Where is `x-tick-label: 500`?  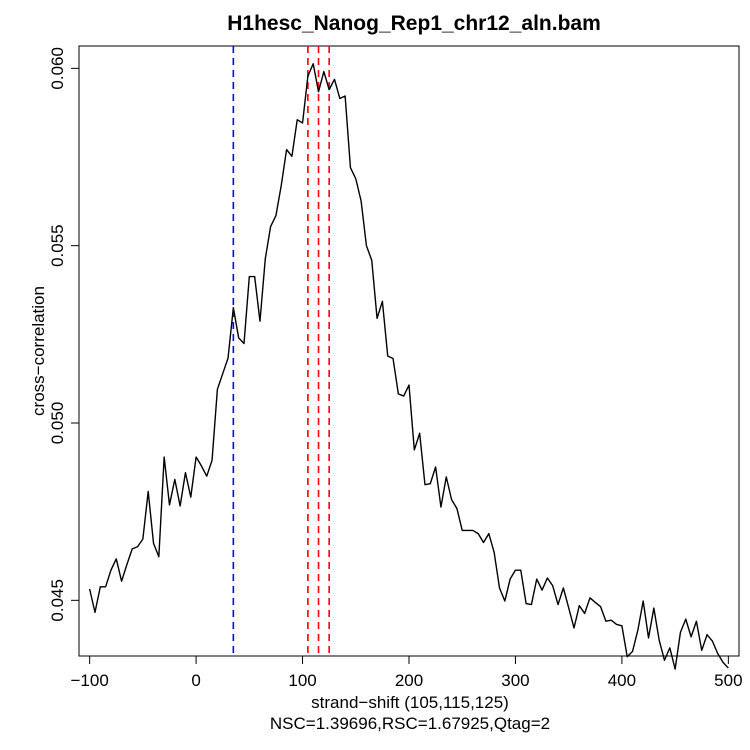
x-tick-label: 500 is located at coordinates (728, 680).